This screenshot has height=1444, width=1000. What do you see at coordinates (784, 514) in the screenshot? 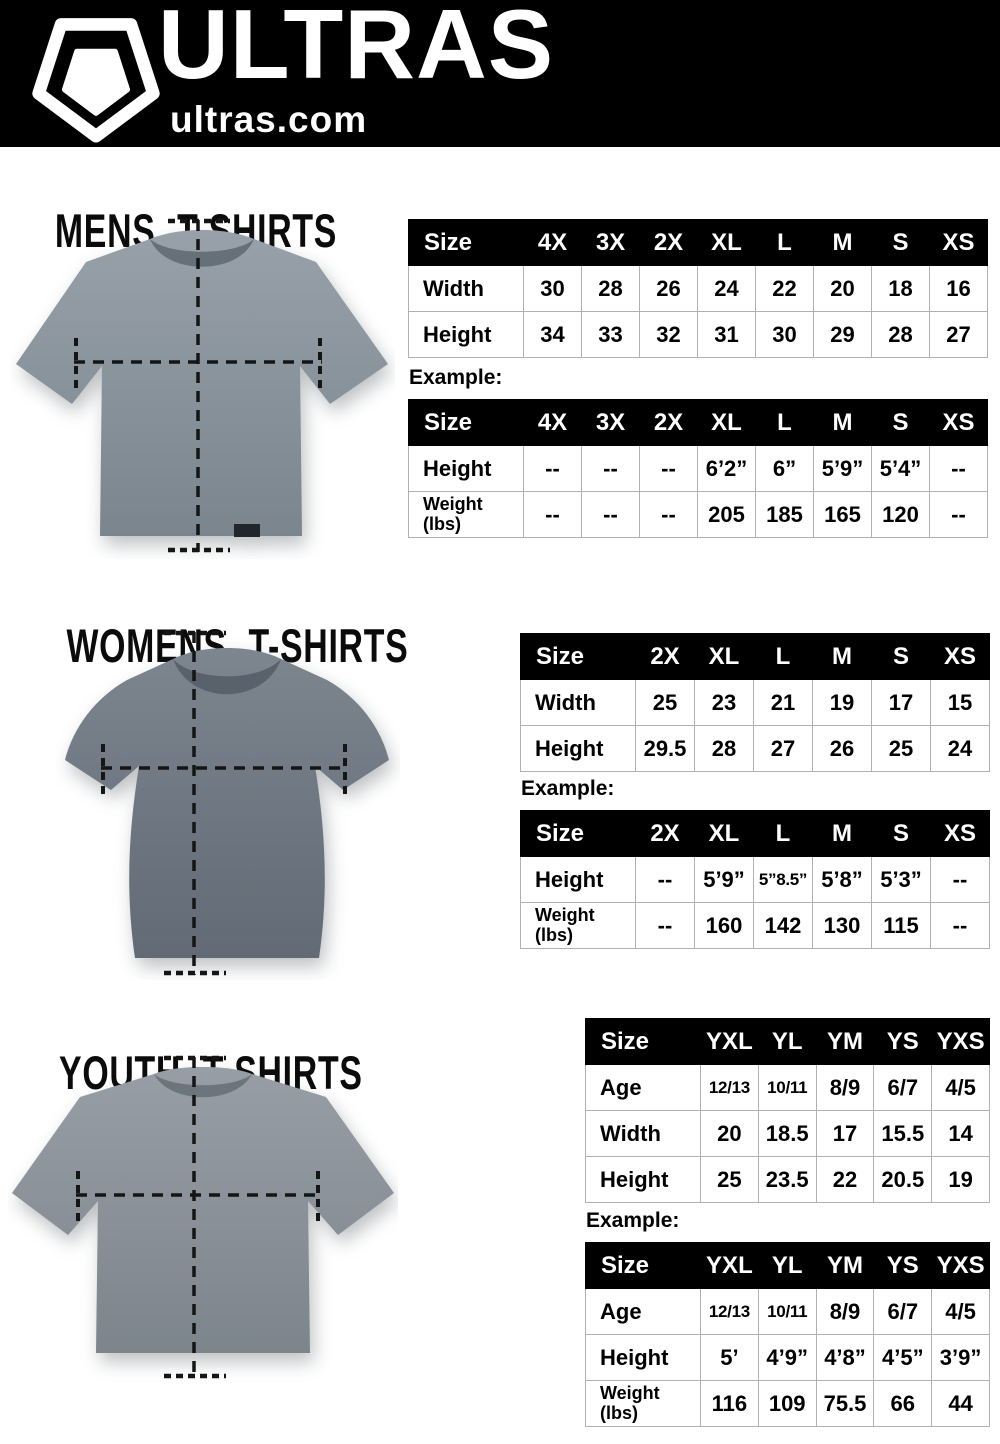
I see `size-cell: 185` at bounding box center [784, 514].